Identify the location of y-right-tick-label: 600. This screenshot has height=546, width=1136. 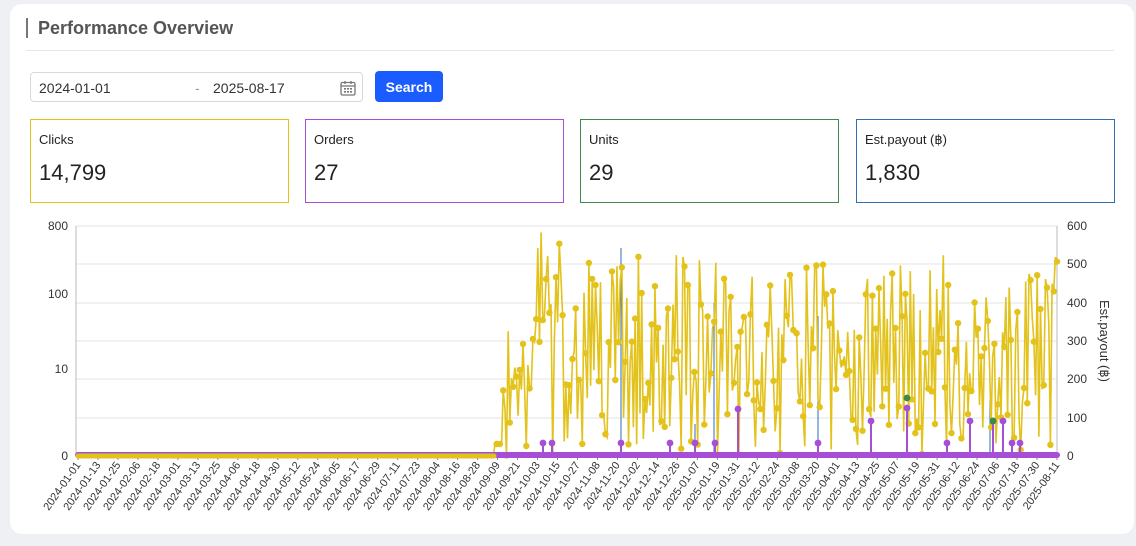
(1077, 226).